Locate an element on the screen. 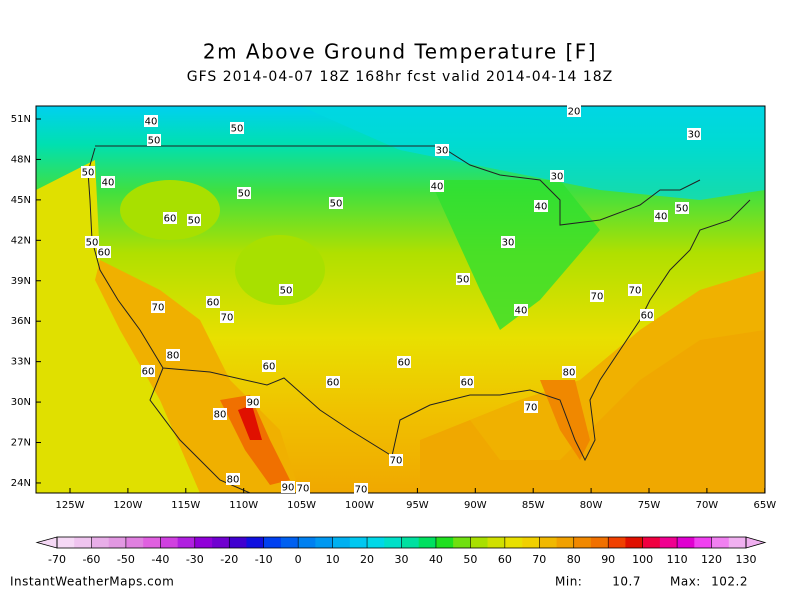 The width and height of the screenshot is (800, 600). colorbar-tick-label: -60 is located at coordinates (91, 559).